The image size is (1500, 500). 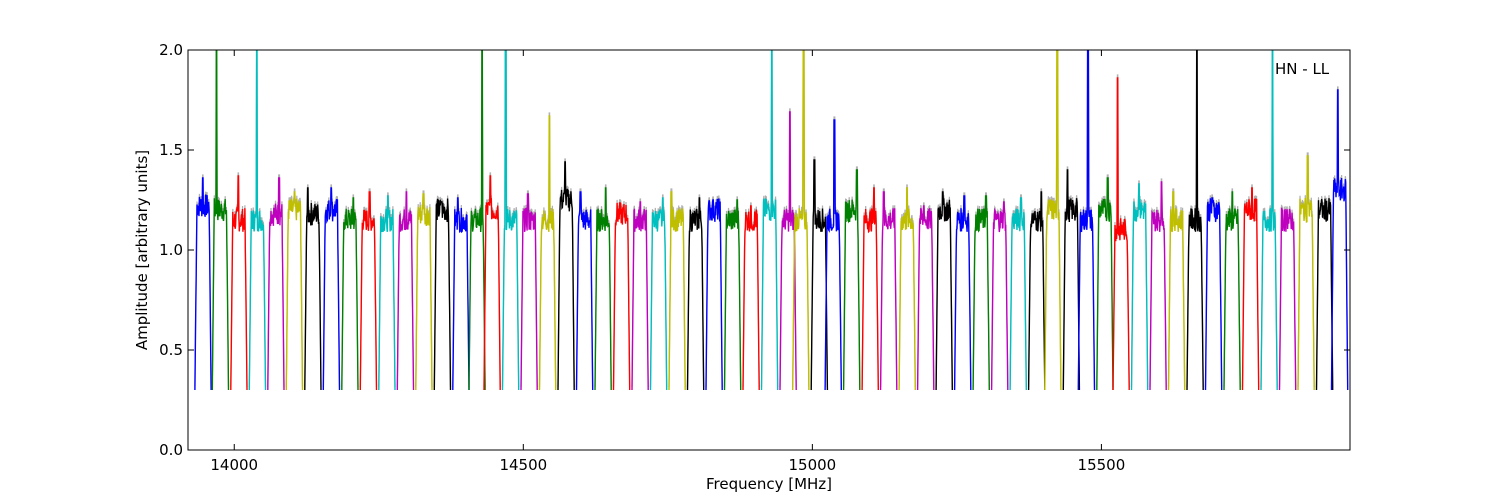 What do you see at coordinates (171, 250) in the screenshot?
I see `y-tick-label: 1.0` at bounding box center [171, 250].